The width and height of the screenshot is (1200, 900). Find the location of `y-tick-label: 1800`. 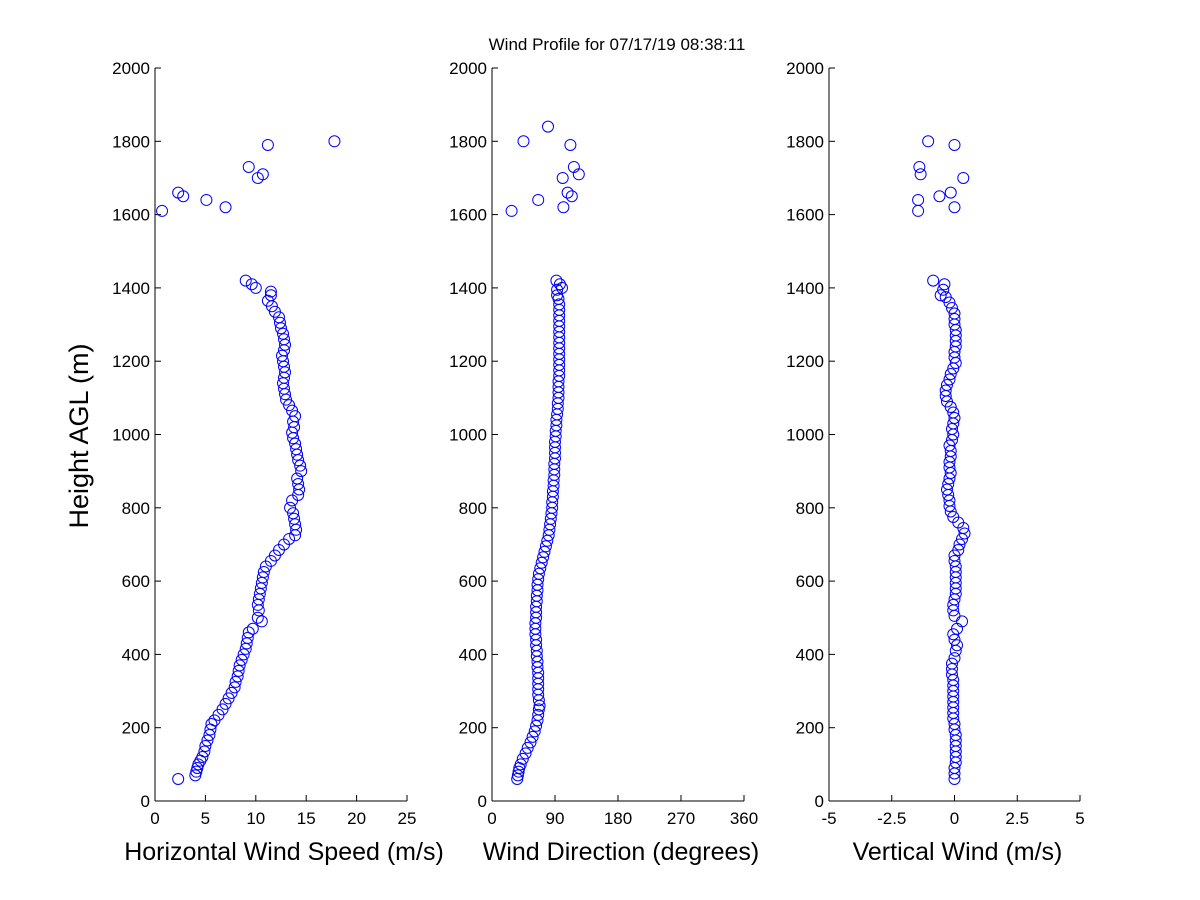

y-tick-label: 1800 is located at coordinates (805, 141).